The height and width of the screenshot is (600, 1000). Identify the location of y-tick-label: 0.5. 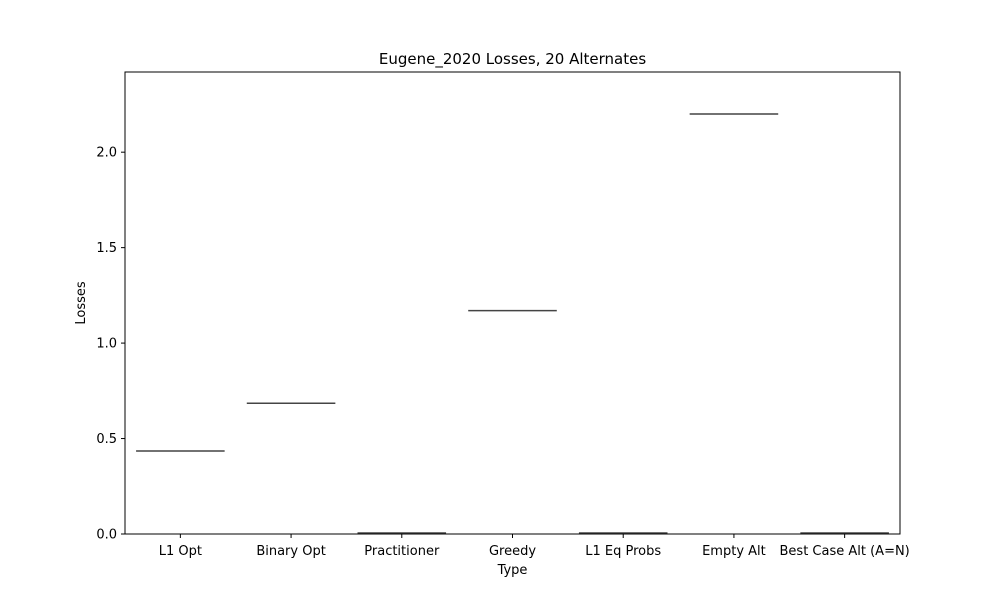
(106, 439).